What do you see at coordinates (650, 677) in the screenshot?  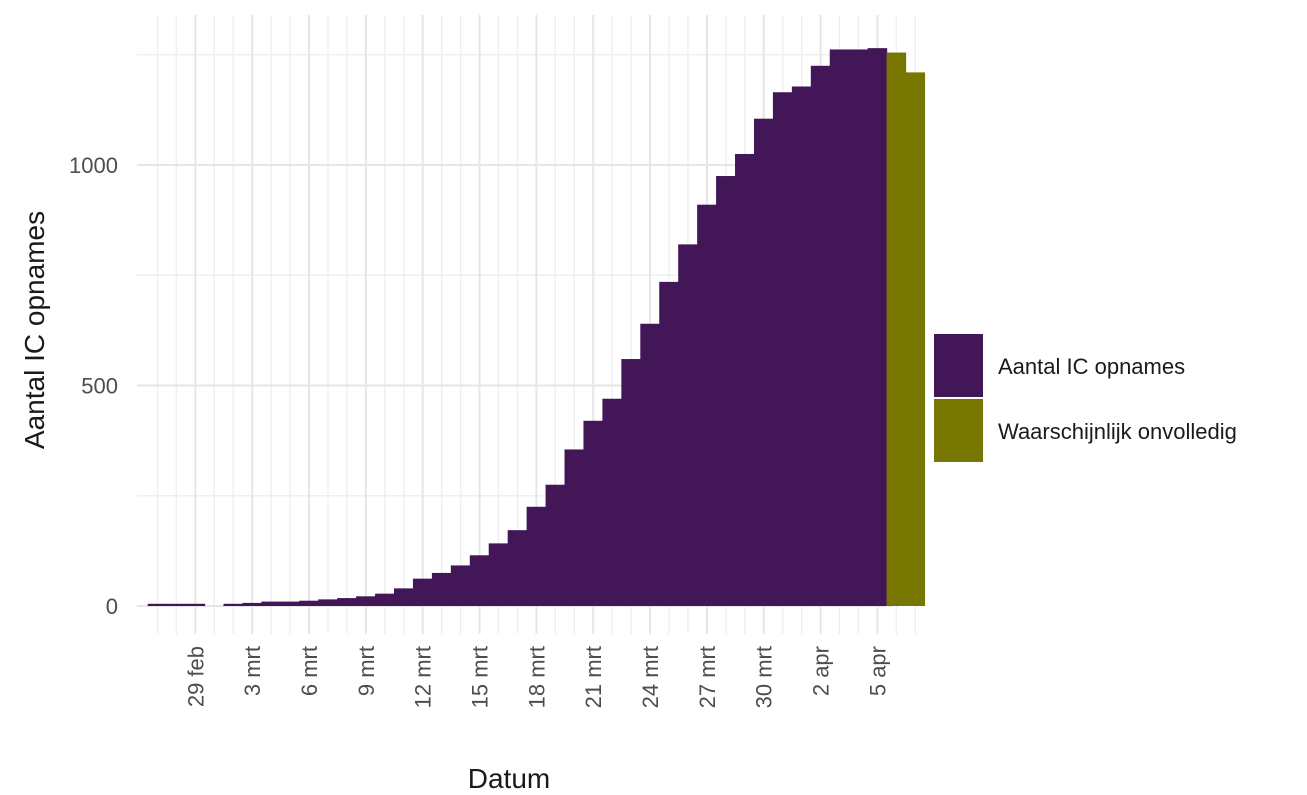 I see `x-tick-label: 24 mrt` at bounding box center [650, 677].